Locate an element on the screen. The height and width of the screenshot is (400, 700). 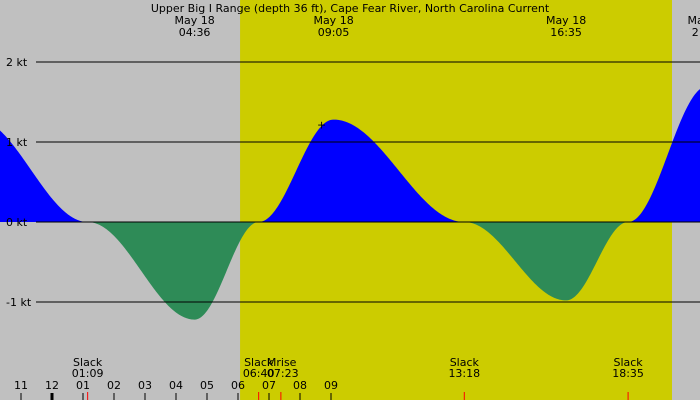
hour-tick-label: 02 is located at coordinates (114, 385).